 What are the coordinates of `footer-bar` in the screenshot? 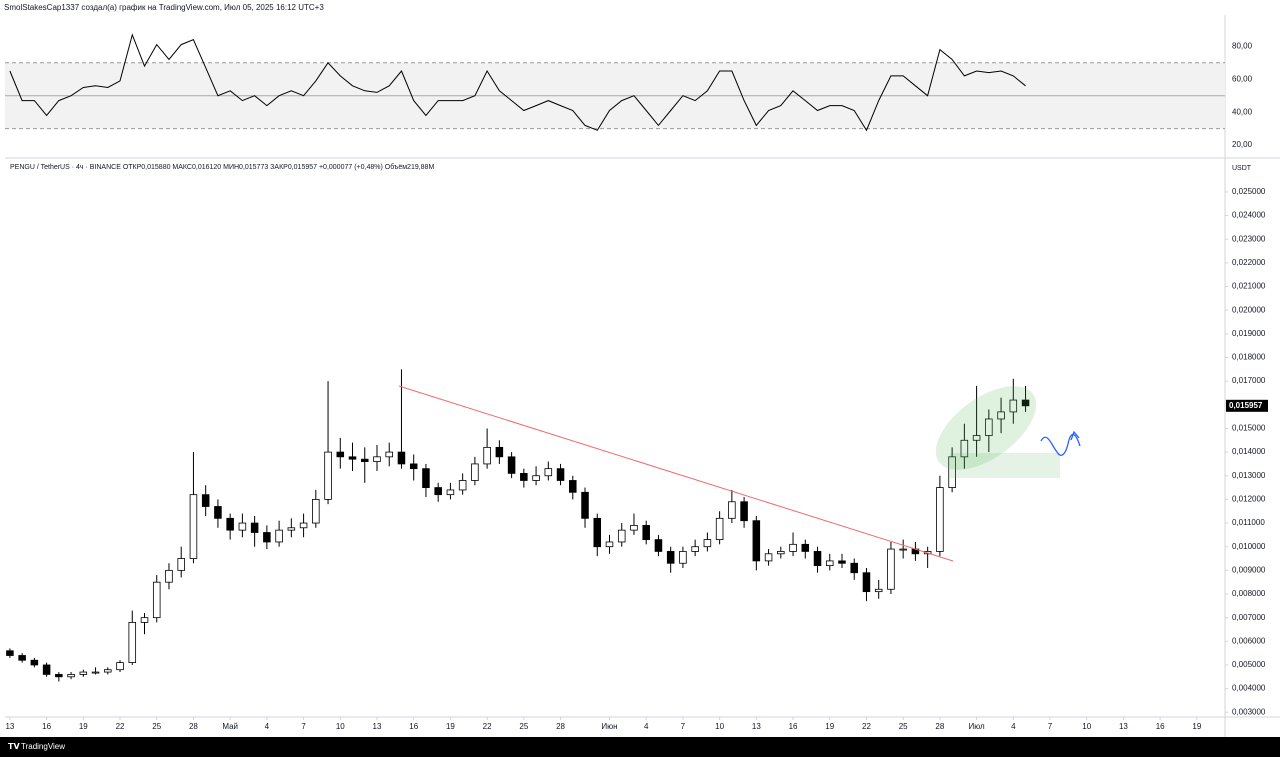 It's located at (640, 747).